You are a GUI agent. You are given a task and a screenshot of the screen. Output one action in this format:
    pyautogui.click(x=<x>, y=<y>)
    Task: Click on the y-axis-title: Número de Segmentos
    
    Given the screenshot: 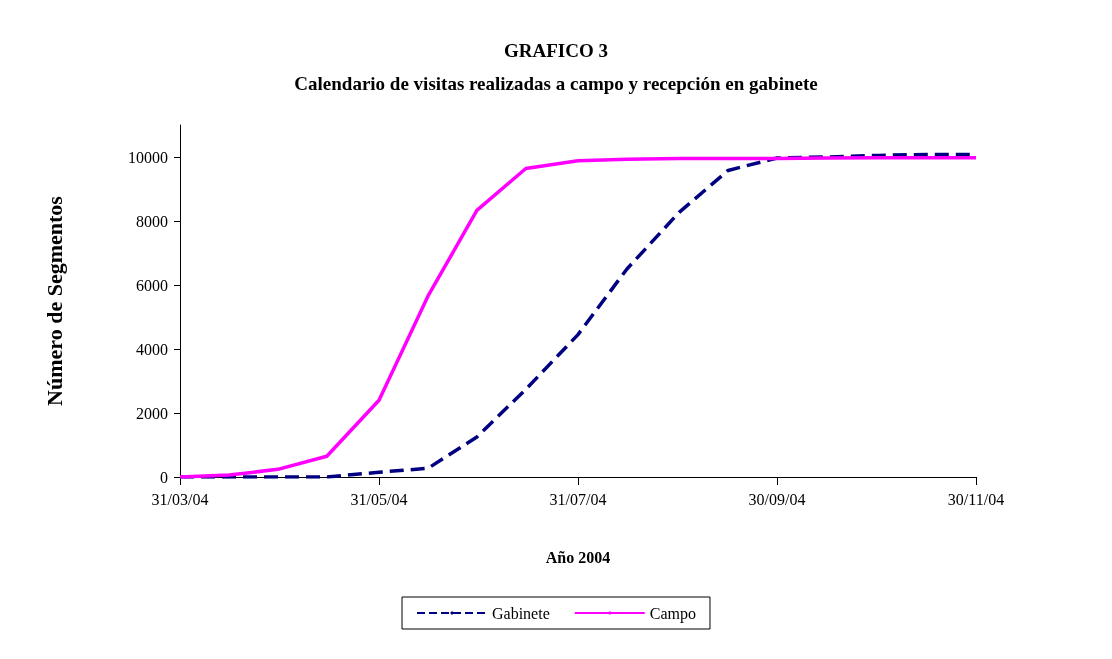 What is the action you would take?
    pyautogui.click(x=54, y=300)
    